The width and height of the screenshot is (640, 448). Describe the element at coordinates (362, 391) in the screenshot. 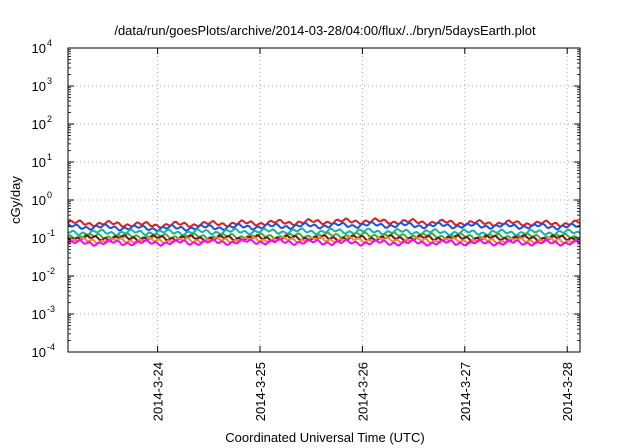

I see `x-tick-label: 2014-3-26` at that location.